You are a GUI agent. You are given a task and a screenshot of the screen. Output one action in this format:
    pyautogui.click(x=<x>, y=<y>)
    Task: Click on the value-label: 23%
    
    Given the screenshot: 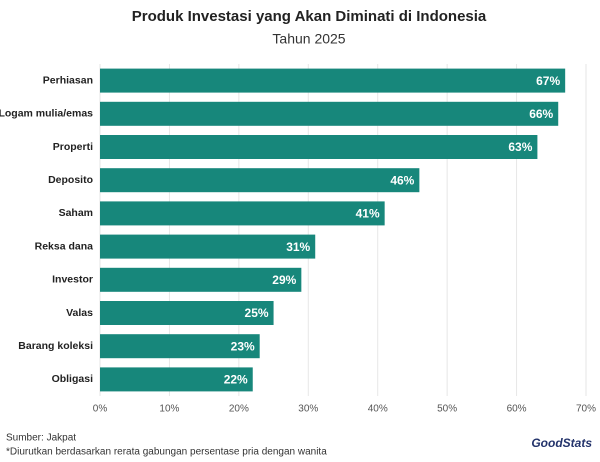 What is the action you would take?
    pyautogui.click(x=243, y=346)
    